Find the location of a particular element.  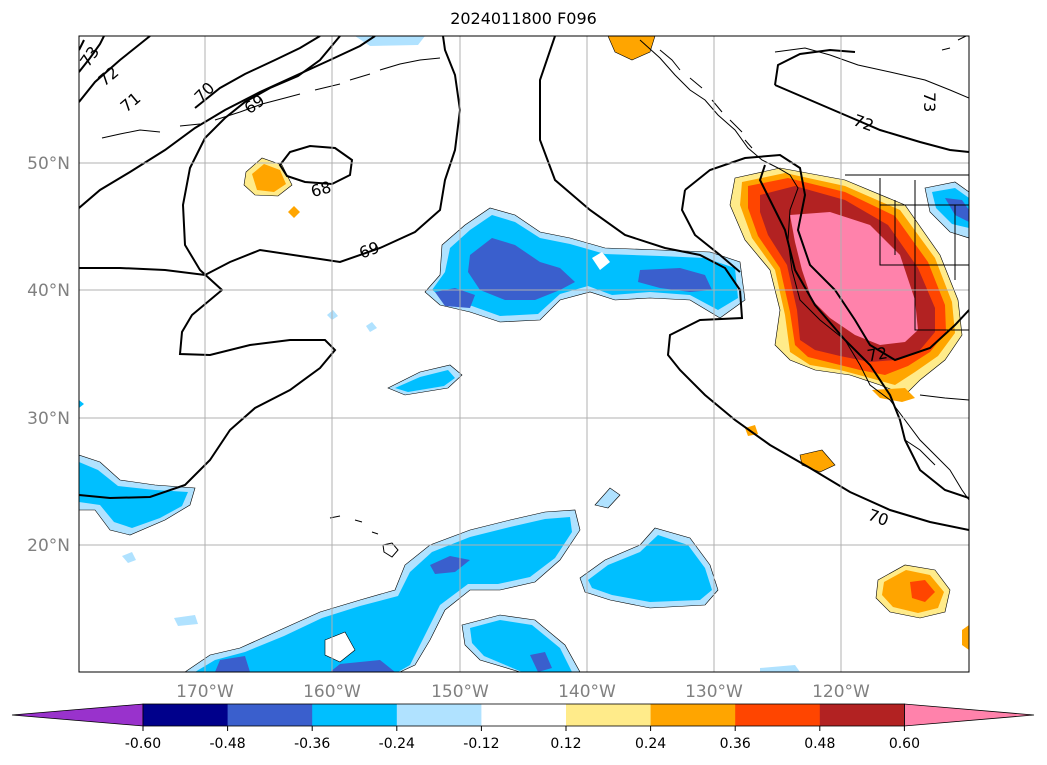

contour-label-68: 68 is located at coordinates (321, 189).